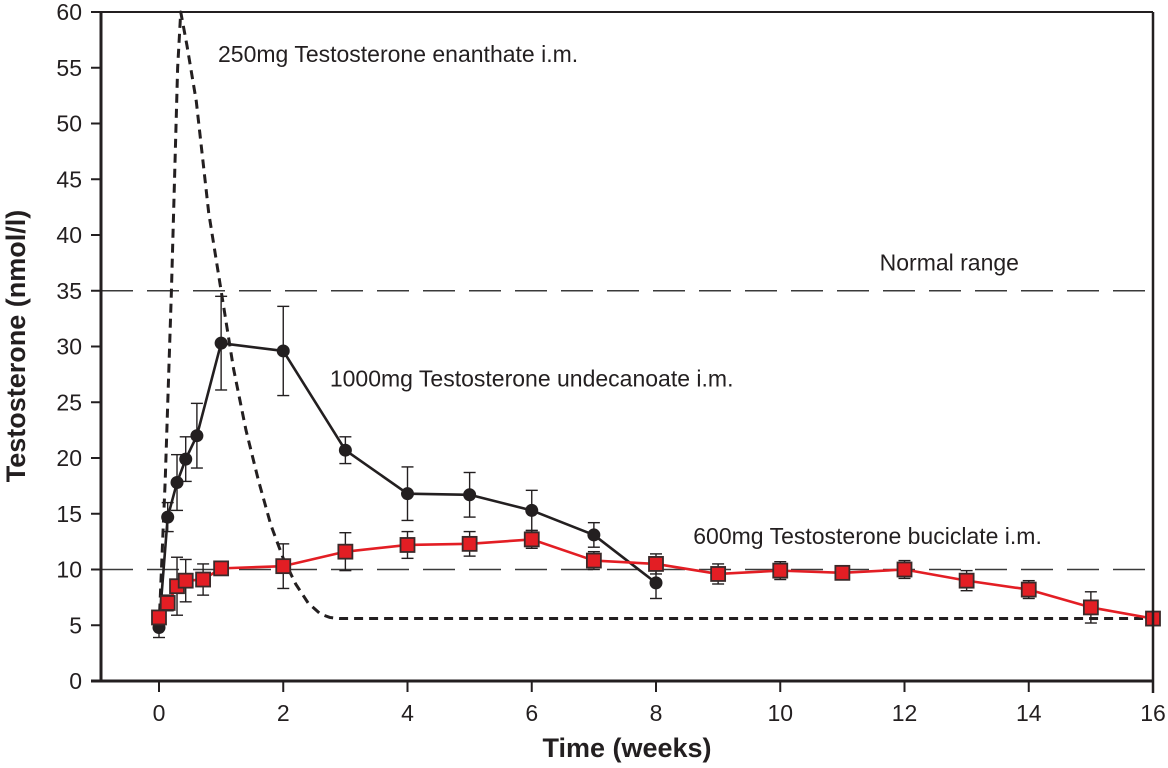 This screenshot has height=768, width=1168. Describe the element at coordinates (867, 536) in the screenshot. I see `label-buciclate: 600mg Testosterone buciclate i.m.` at that location.